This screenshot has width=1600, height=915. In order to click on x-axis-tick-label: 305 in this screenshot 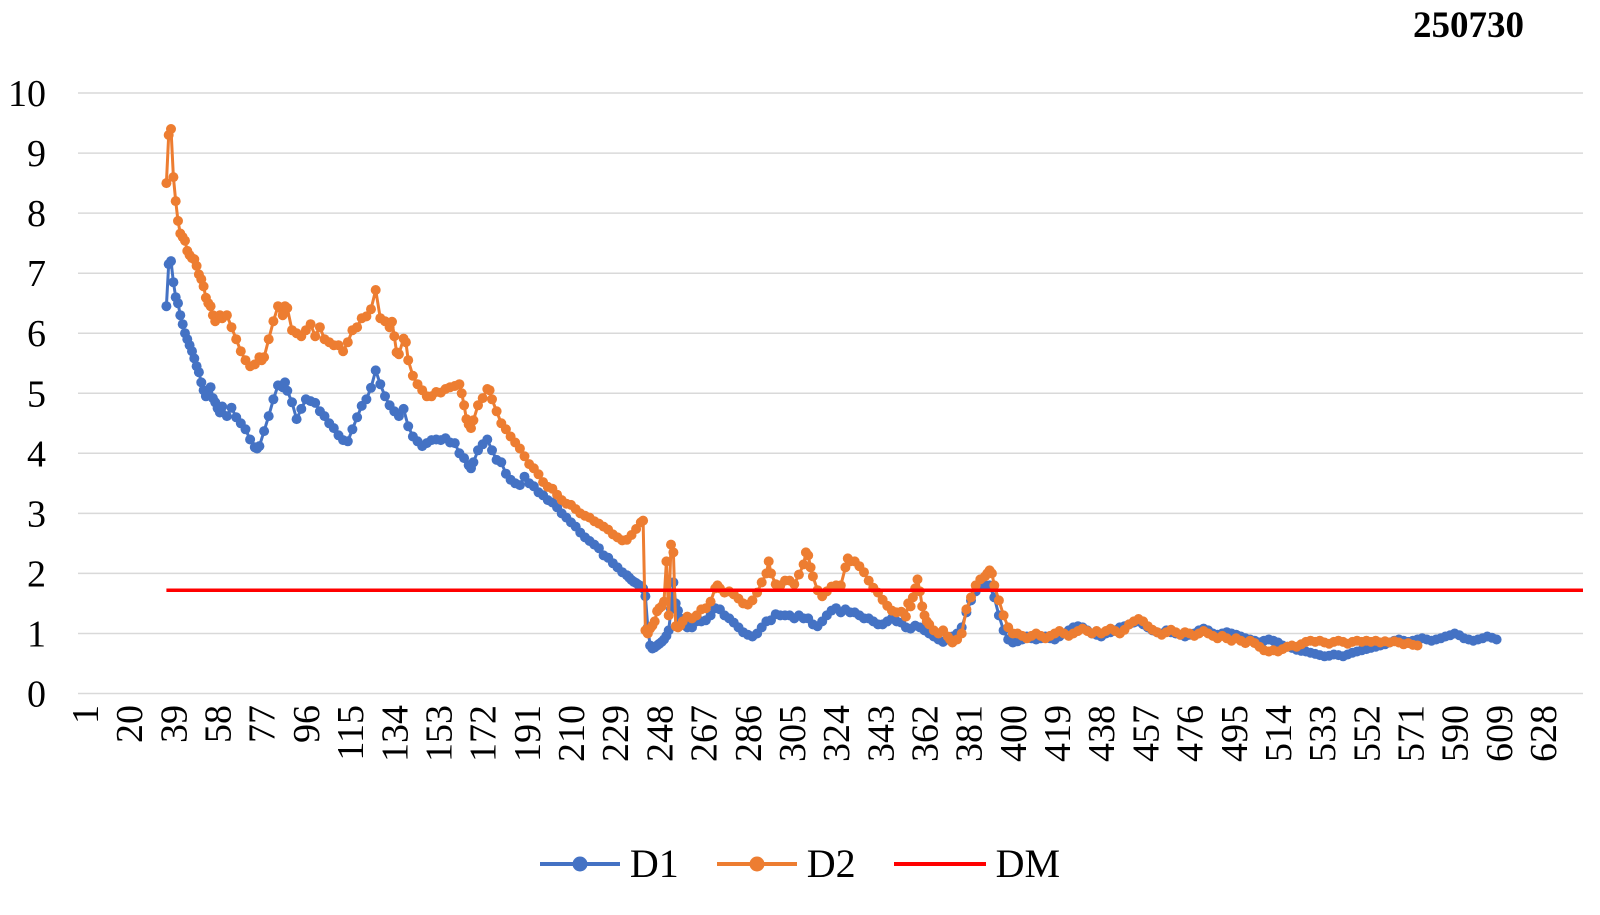, I will do `click(793, 733)`.